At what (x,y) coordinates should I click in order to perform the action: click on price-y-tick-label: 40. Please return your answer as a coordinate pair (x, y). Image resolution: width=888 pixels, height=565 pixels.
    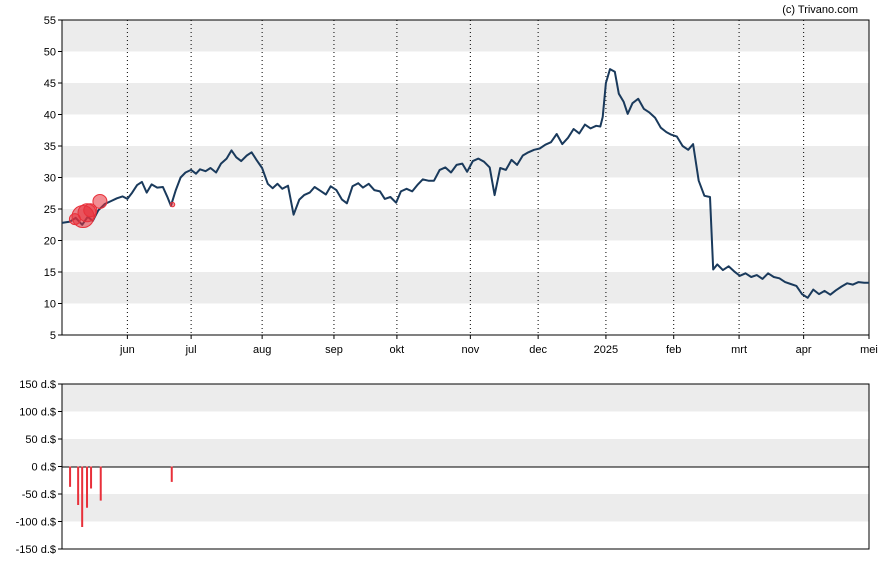
    Looking at the image, I should click on (50, 116).